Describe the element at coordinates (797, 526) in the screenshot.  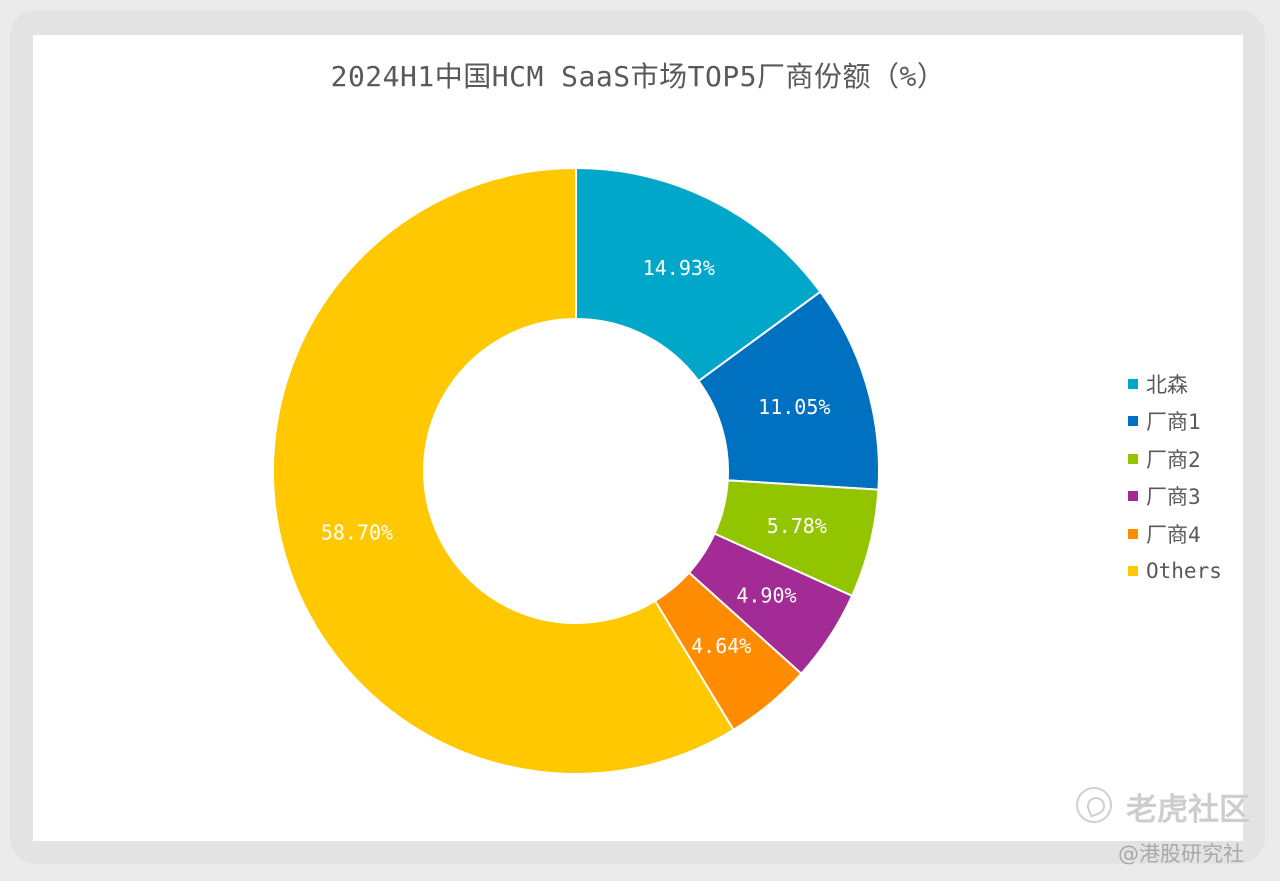
I see `data-label-2: 5.78%` at that location.